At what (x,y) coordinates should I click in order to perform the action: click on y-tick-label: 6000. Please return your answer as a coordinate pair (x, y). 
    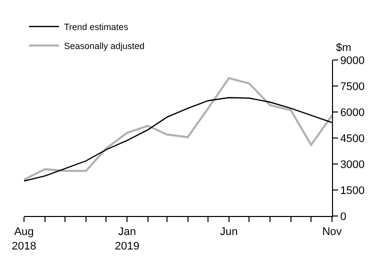
    Looking at the image, I should click on (352, 112).